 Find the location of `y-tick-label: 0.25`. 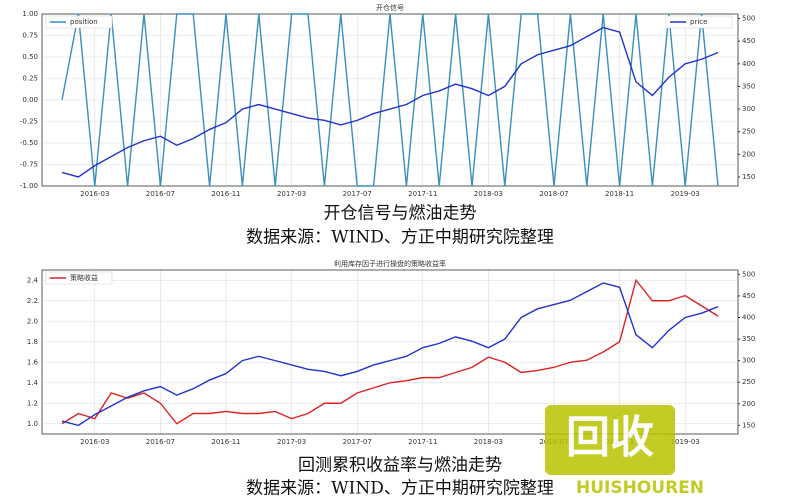

y-tick-label: 0.25 is located at coordinates (30, 79).